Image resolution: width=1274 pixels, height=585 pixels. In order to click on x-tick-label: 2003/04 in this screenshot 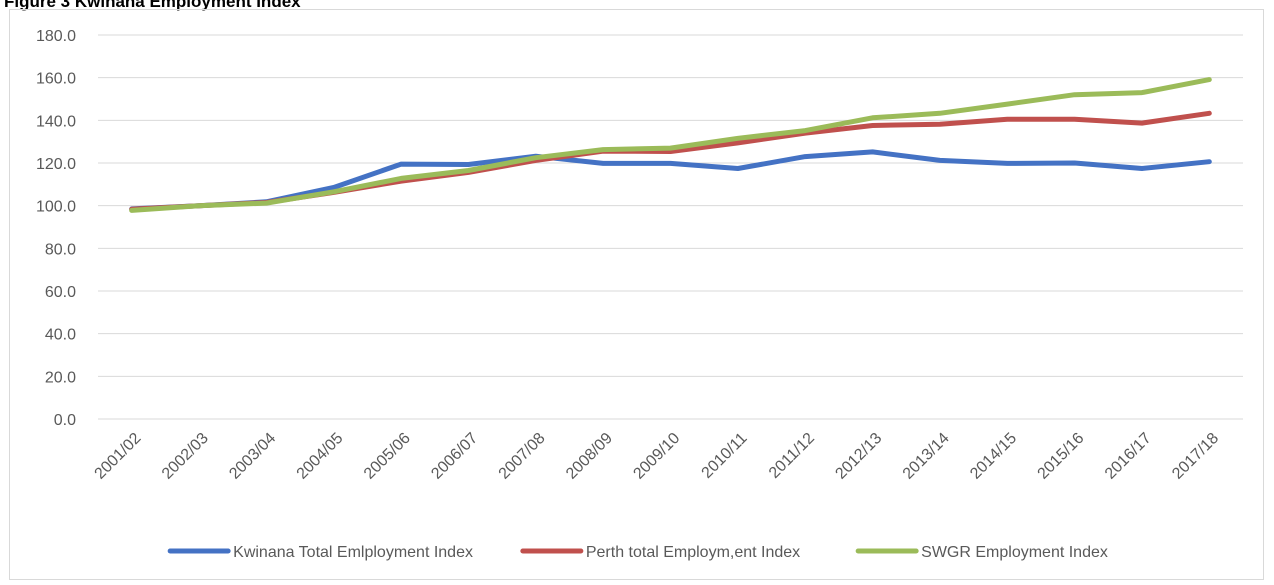, I will do `click(252, 456)`.